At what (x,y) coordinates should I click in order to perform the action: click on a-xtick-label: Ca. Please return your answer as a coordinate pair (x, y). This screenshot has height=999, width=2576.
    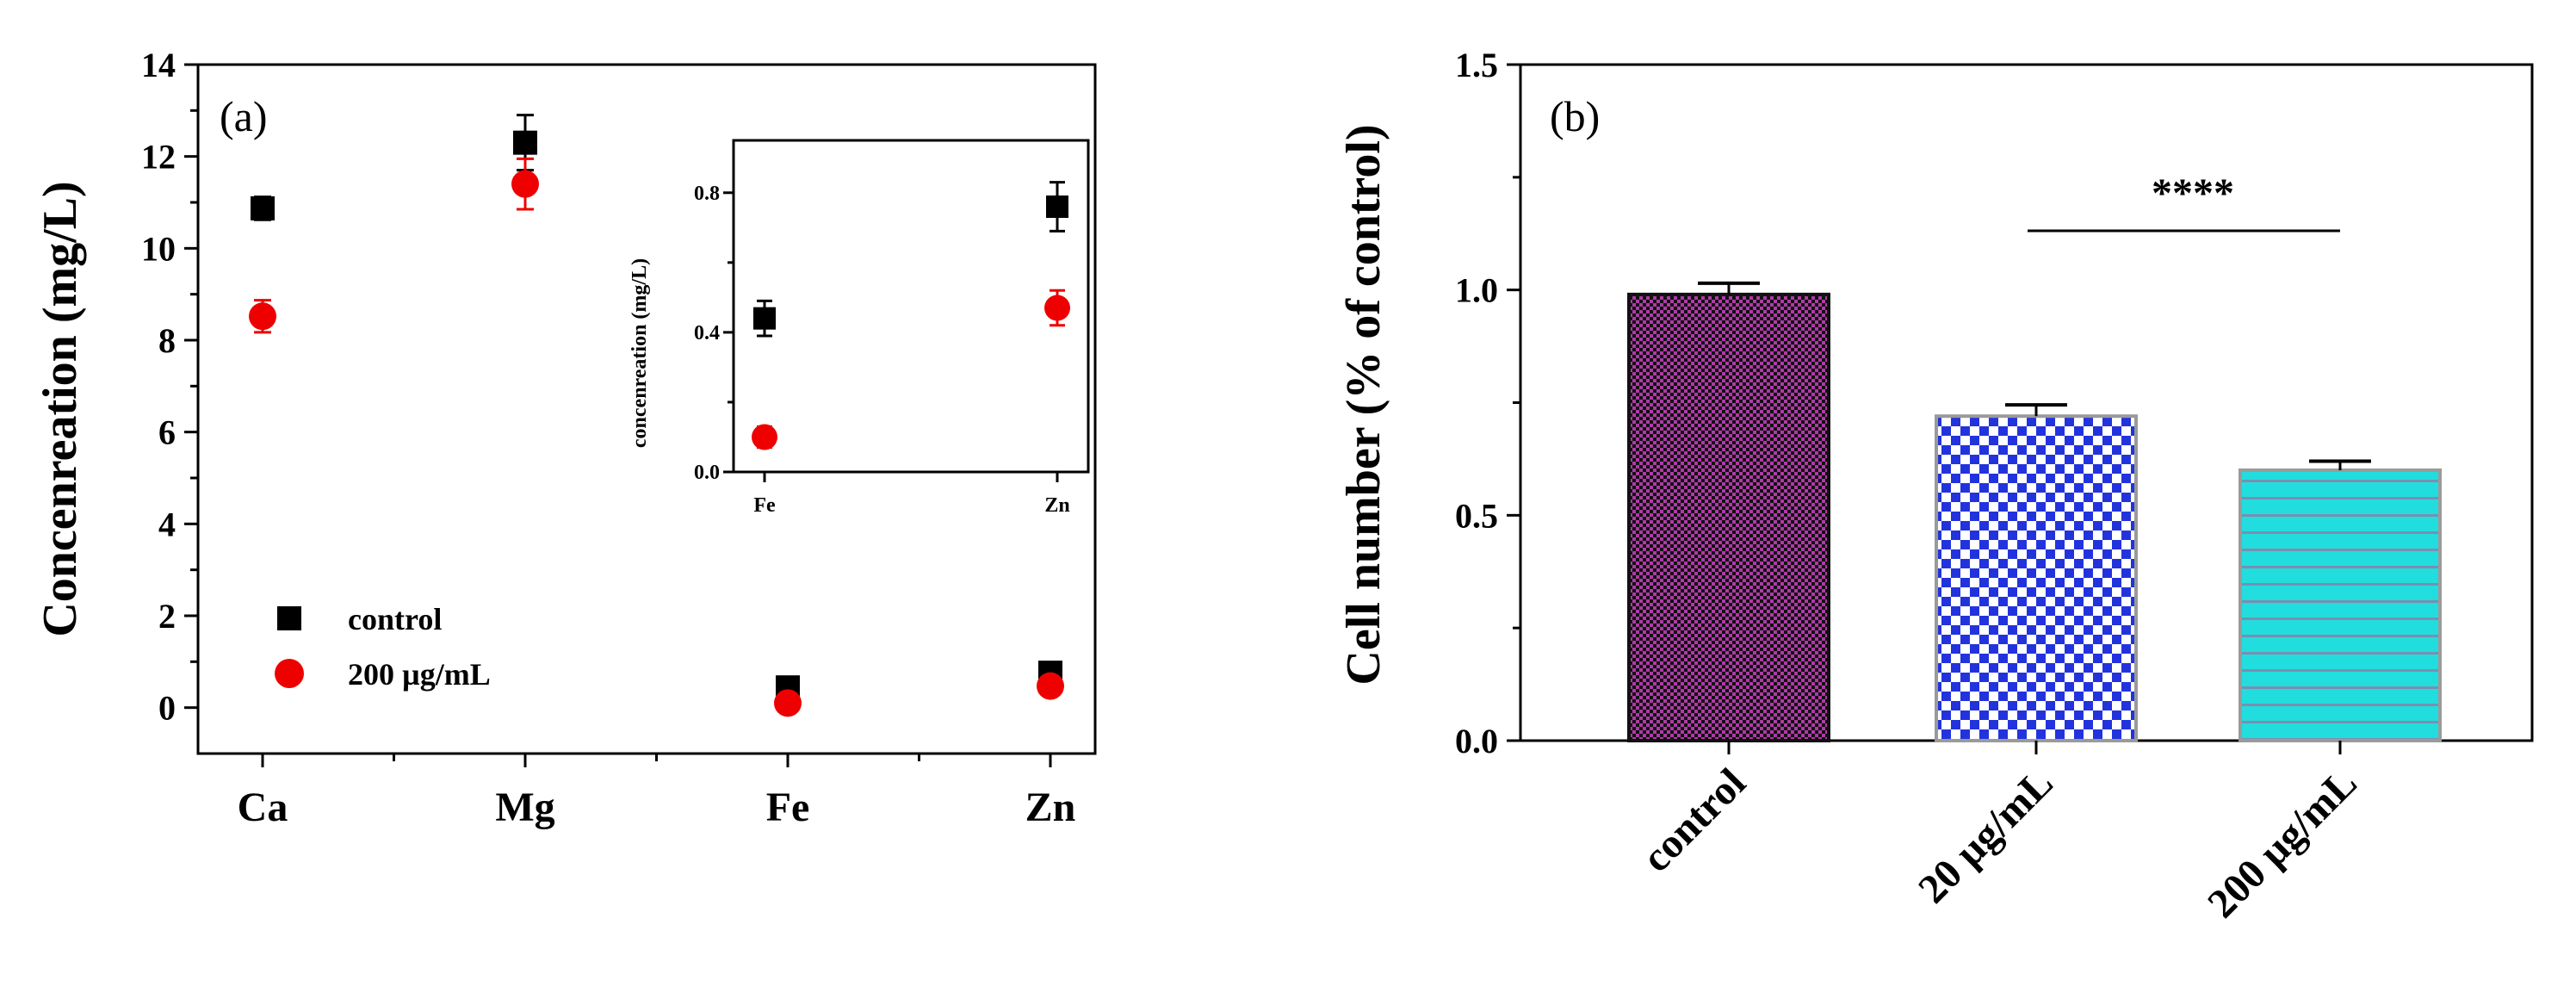
    Looking at the image, I should click on (263, 807).